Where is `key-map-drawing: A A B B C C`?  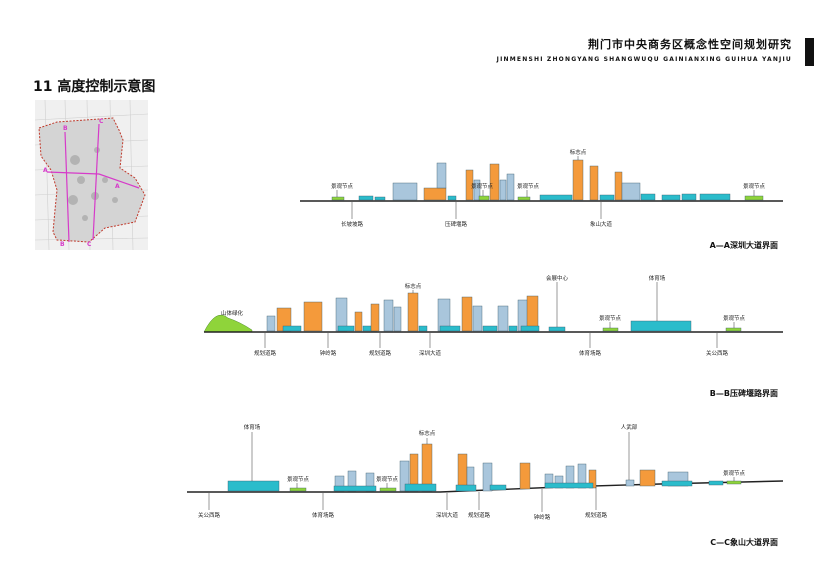
key-map-drawing: A A B B C C is located at coordinates (91, 175).